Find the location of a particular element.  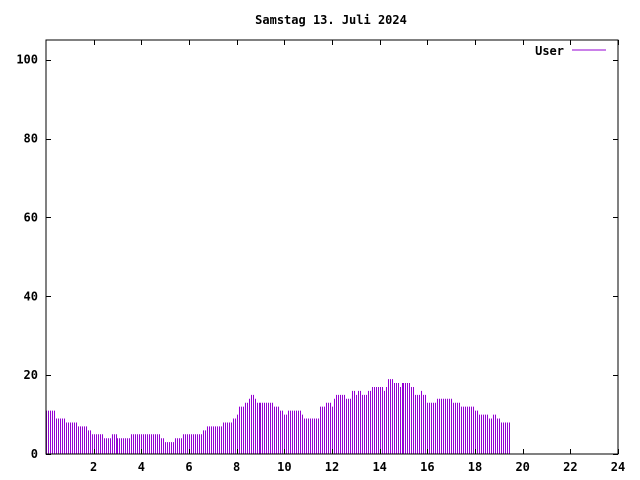

x-tick-label: 12 is located at coordinates (332, 467).